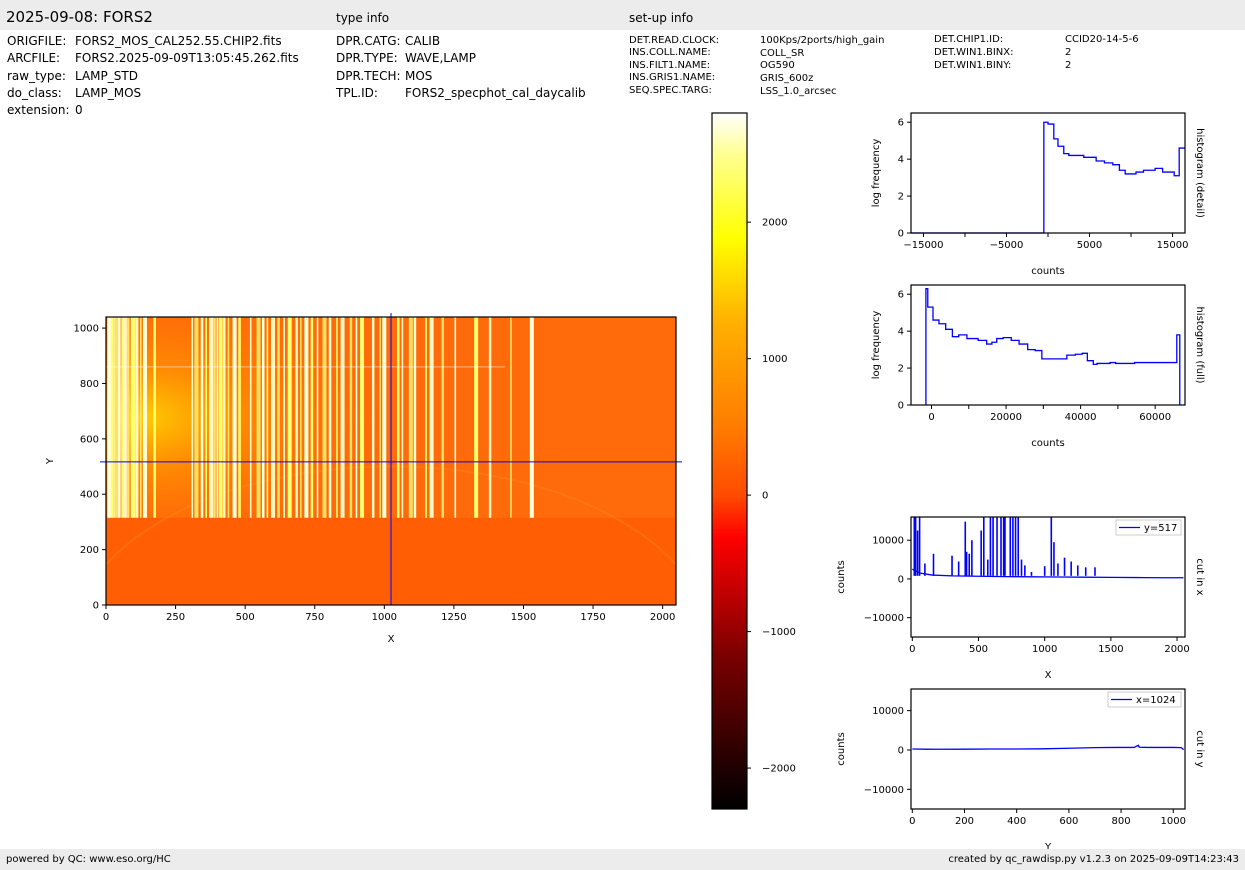  What do you see at coordinates (622, 15) in the screenshot?
I see `header-bar` at bounding box center [622, 15].